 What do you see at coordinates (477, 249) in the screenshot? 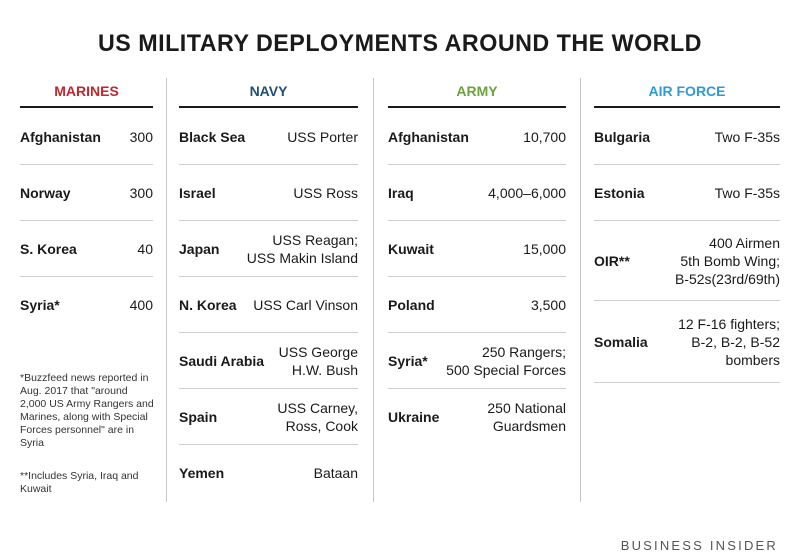
I see `table-row: Kuwait 15,000` at bounding box center [477, 249].